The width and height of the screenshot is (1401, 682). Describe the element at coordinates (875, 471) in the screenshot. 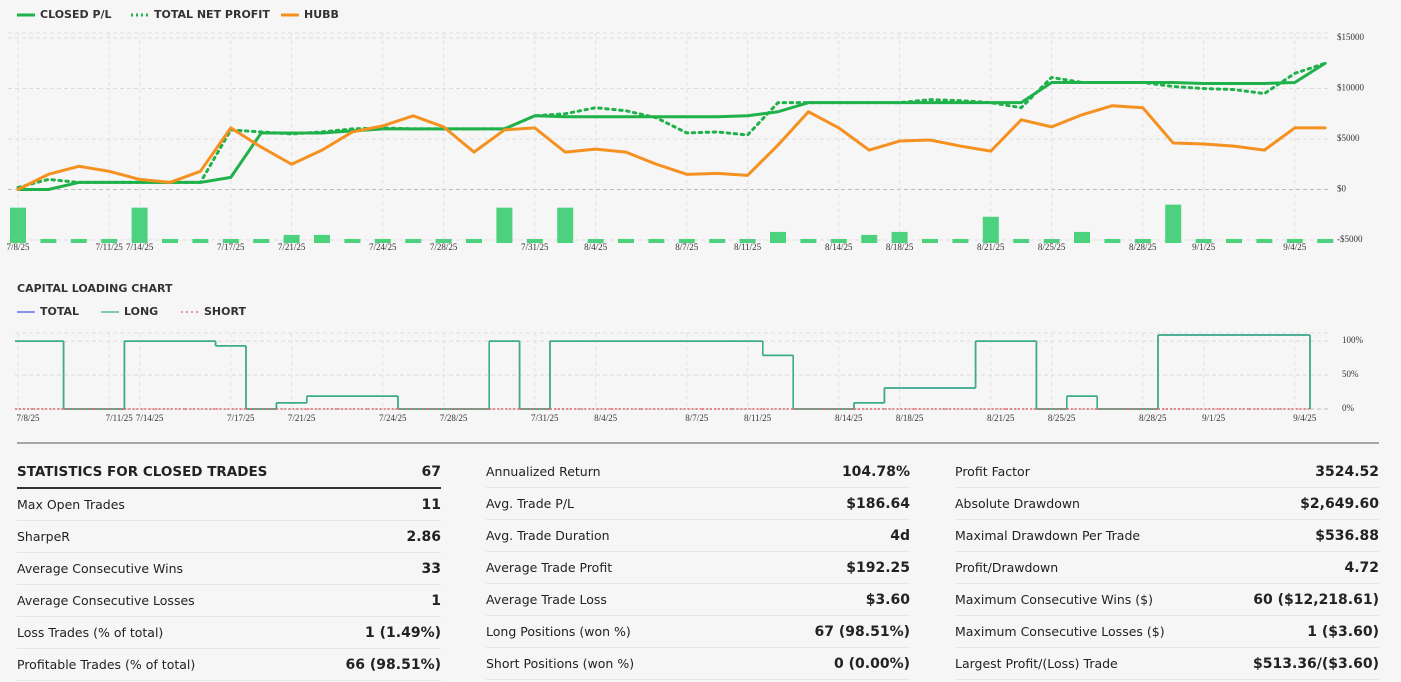

I see `stat-value: 104.78%` at that location.